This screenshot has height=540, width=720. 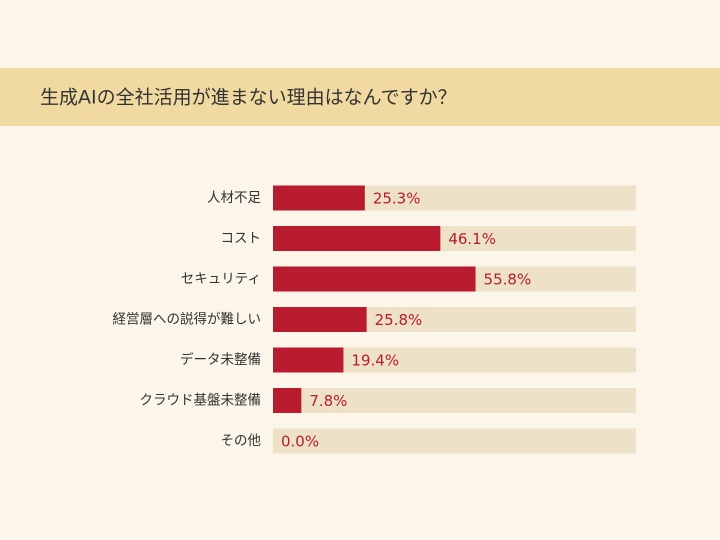 I want to click on value-label: 46.1%, so click(x=472, y=239).